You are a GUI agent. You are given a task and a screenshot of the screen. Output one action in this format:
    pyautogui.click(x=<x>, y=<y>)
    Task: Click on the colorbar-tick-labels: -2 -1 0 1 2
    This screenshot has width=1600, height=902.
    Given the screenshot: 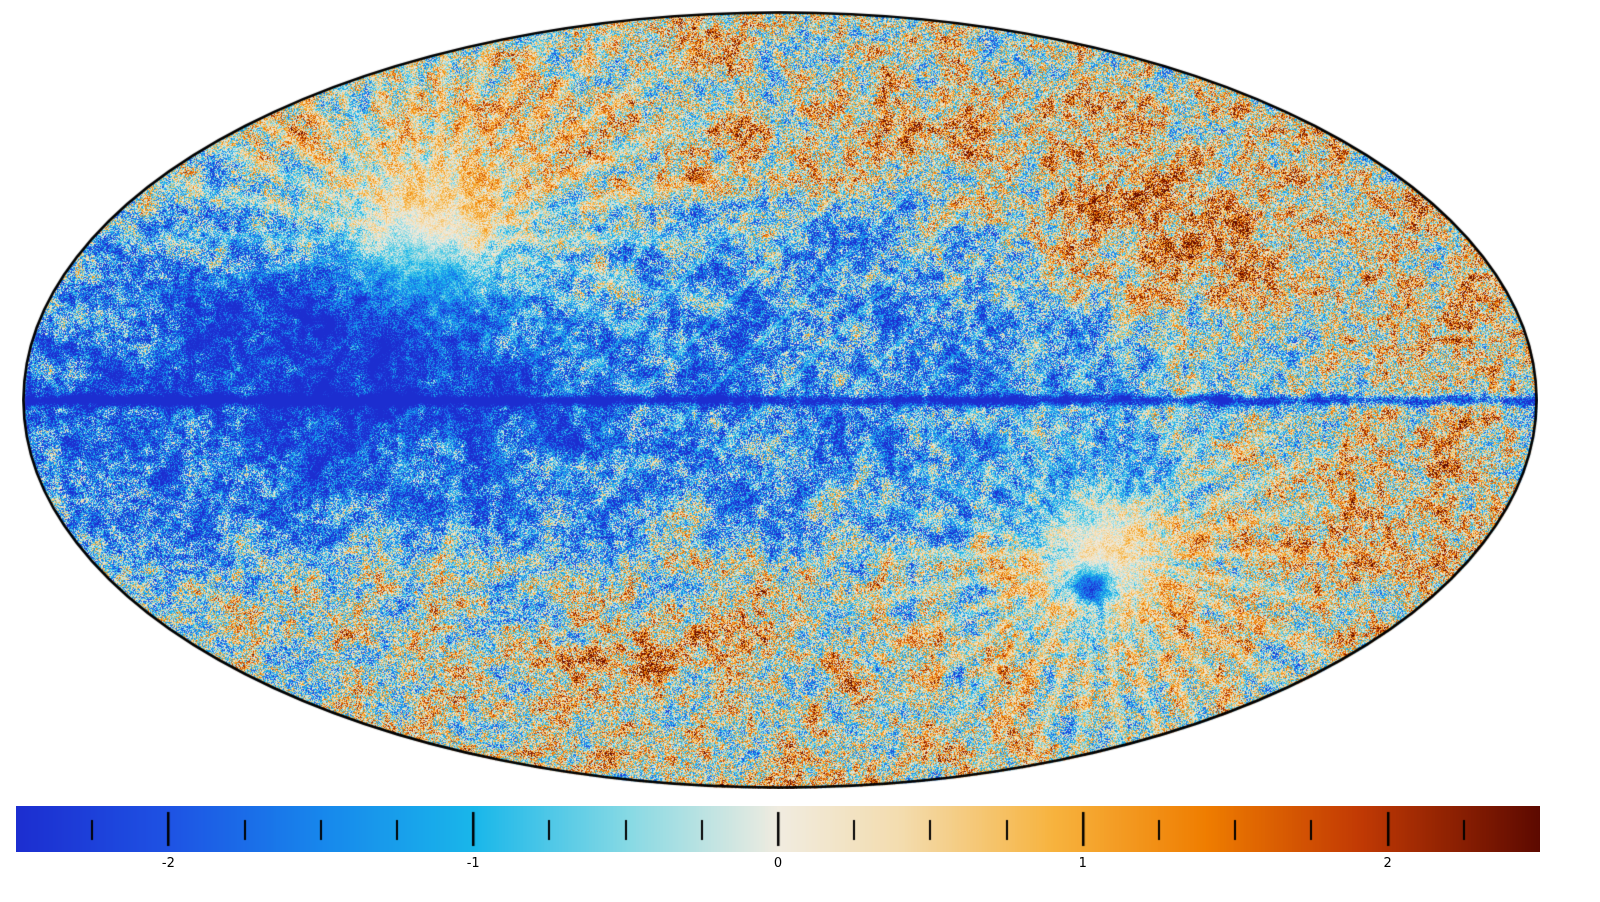 What is the action you would take?
    pyautogui.click(x=778, y=866)
    